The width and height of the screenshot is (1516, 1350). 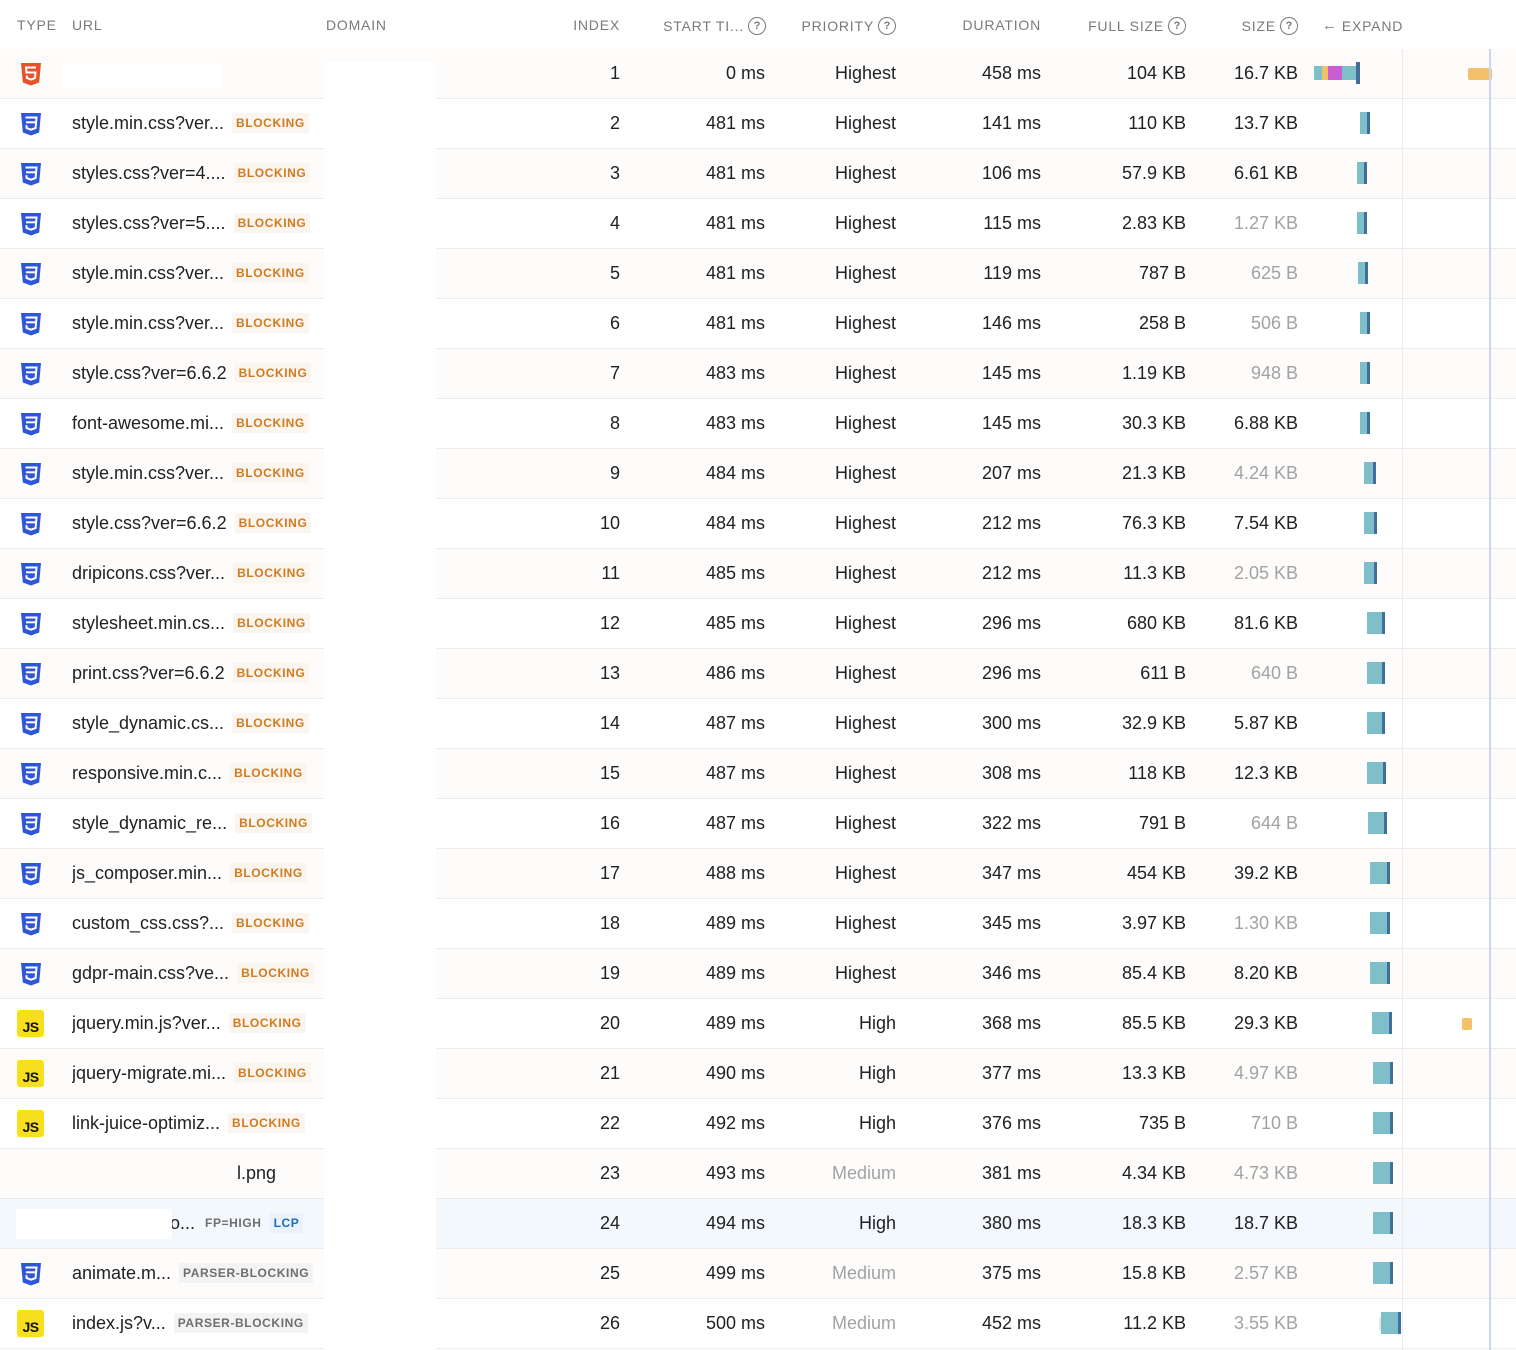 I want to click on url-cell: jquery-migrate.mi... BLOCKING, so click(x=198, y=1073).